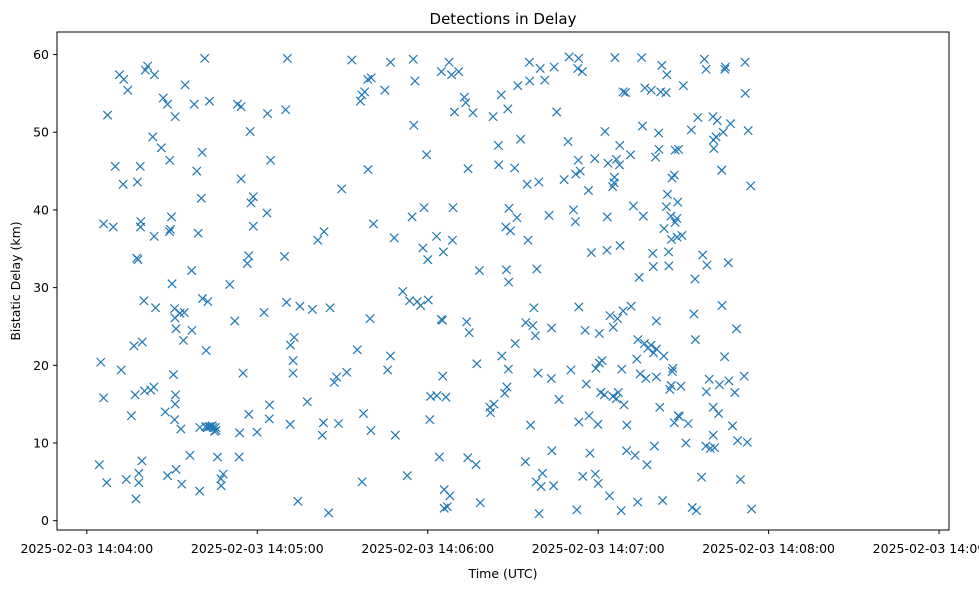 The height and width of the screenshot is (590, 979). Describe the element at coordinates (41, 365) in the screenshot. I see `y-tick-label-2: 20` at that location.